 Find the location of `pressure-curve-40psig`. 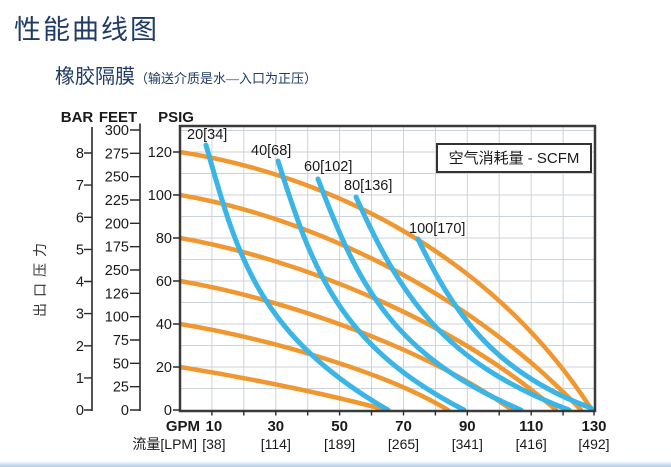

pressure-curve-40psig is located at coordinates (315, 366).